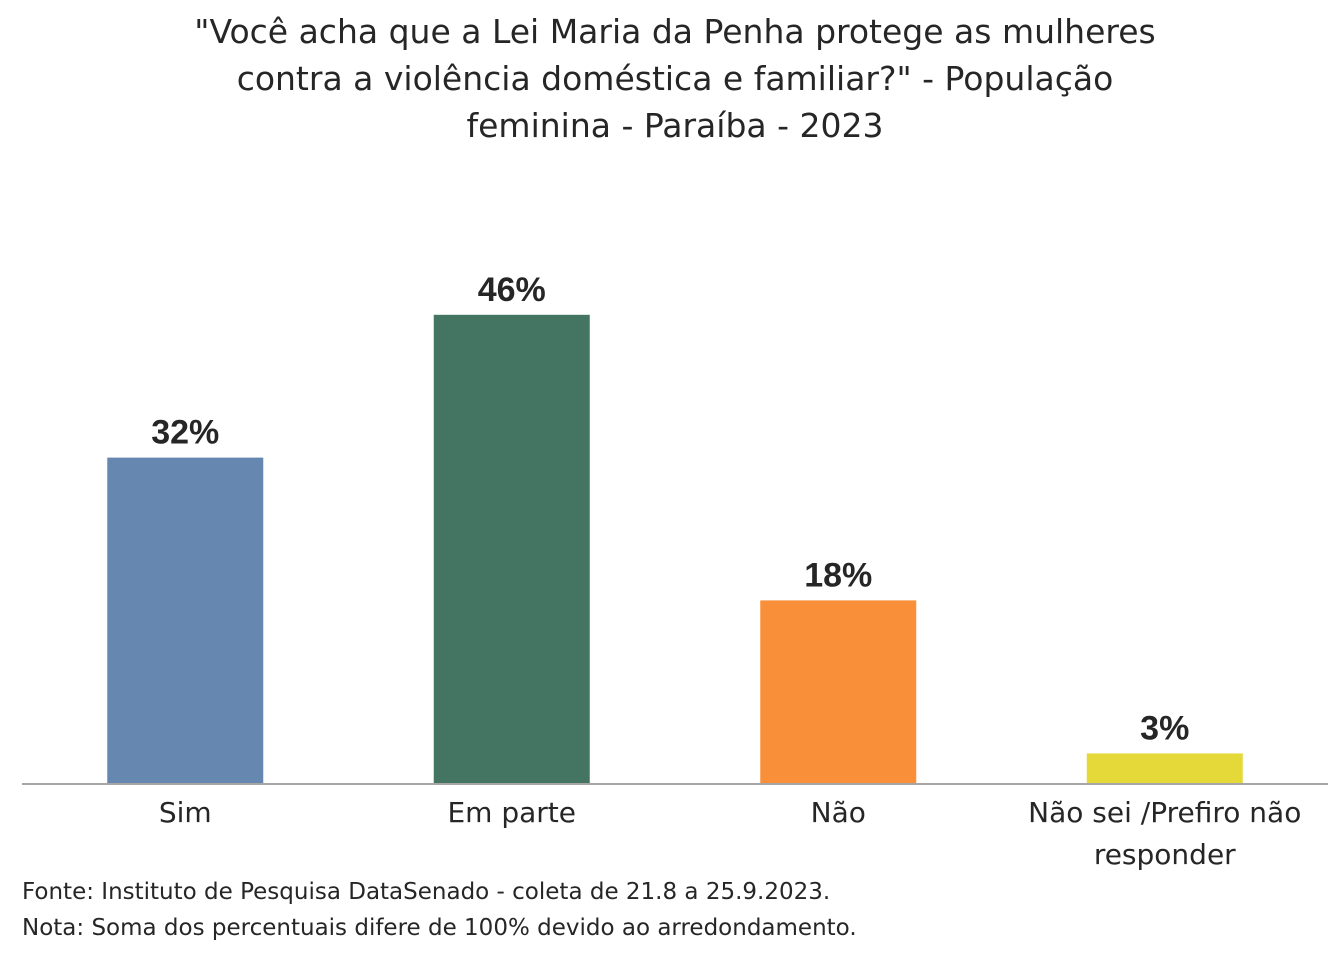 Image resolution: width=1344 pixels, height=960 pixels. I want to click on value-label-0: 32%, so click(185, 433).